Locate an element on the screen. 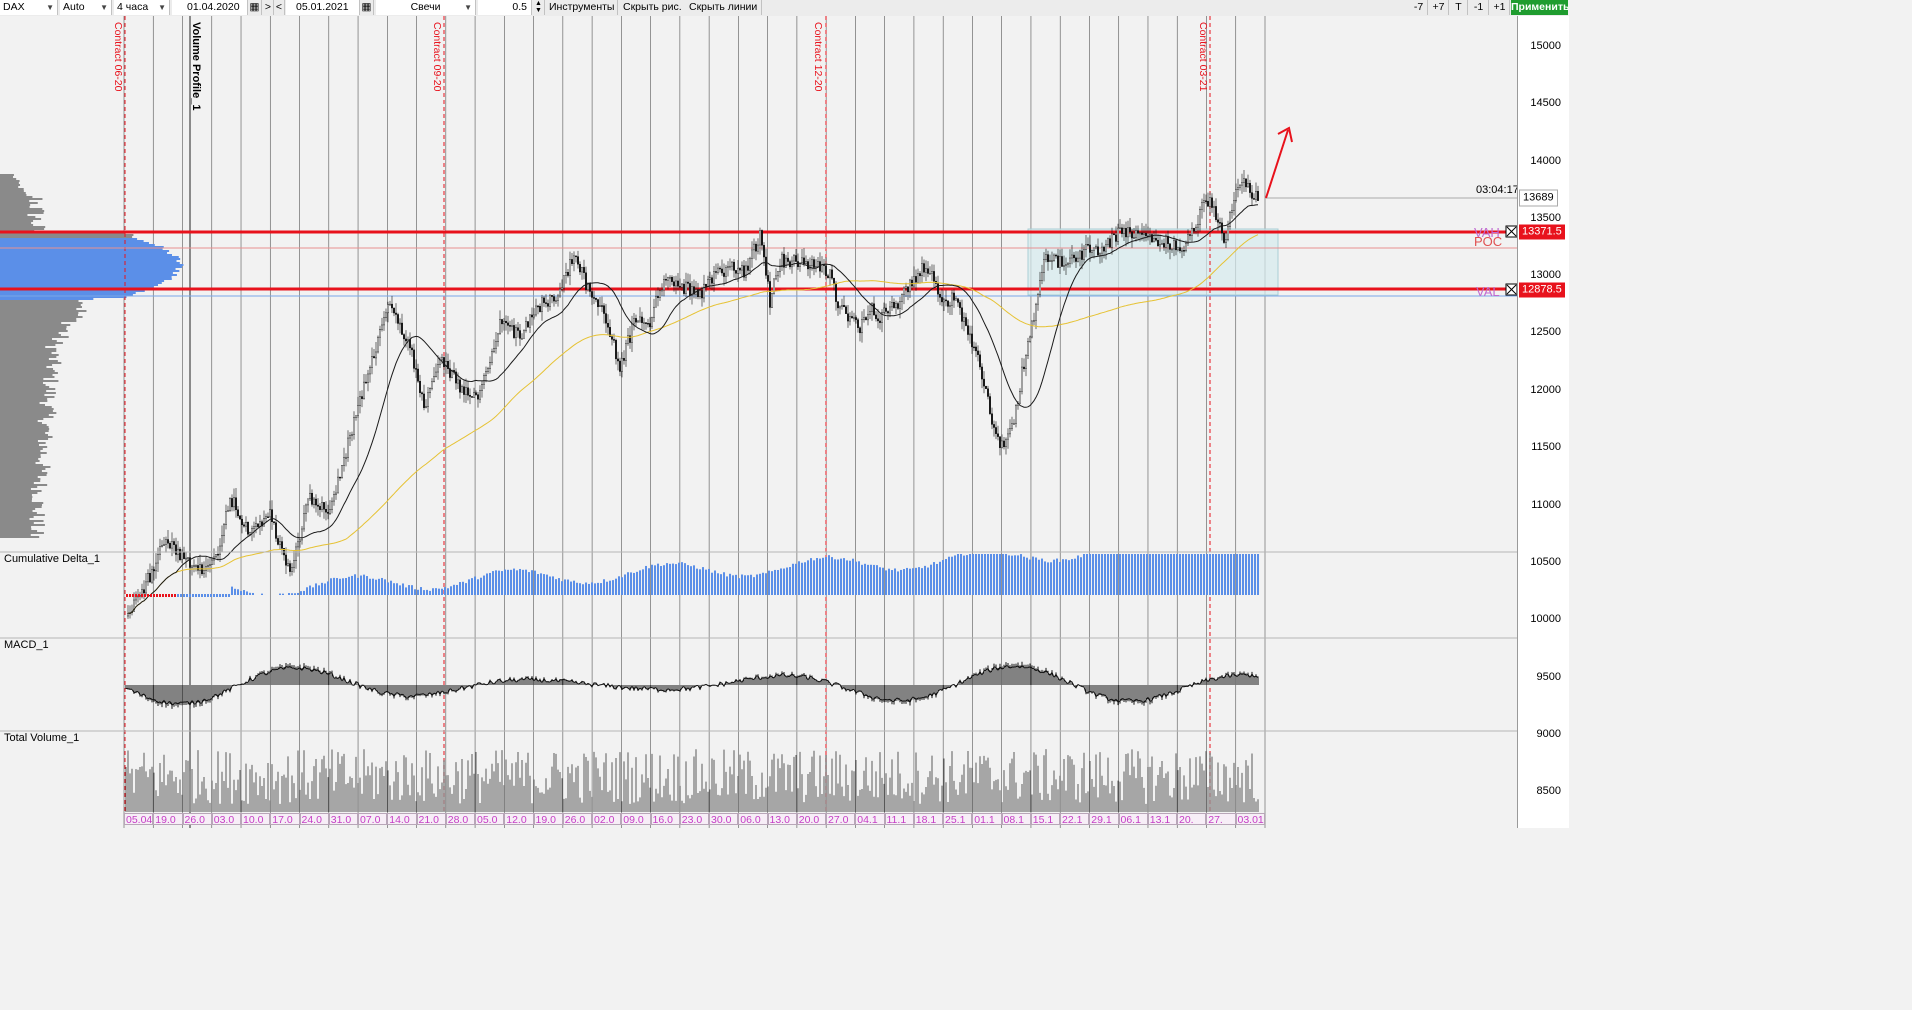  date-to-field: 05.01.2021 is located at coordinates (323, 7).